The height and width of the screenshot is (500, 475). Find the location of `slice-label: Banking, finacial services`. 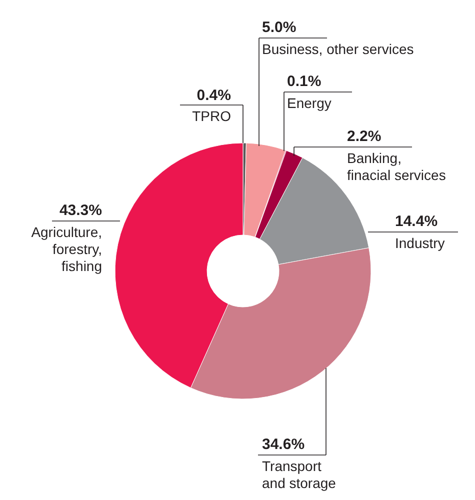

slice-label: Banking, finacial services is located at coordinates (396, 166).